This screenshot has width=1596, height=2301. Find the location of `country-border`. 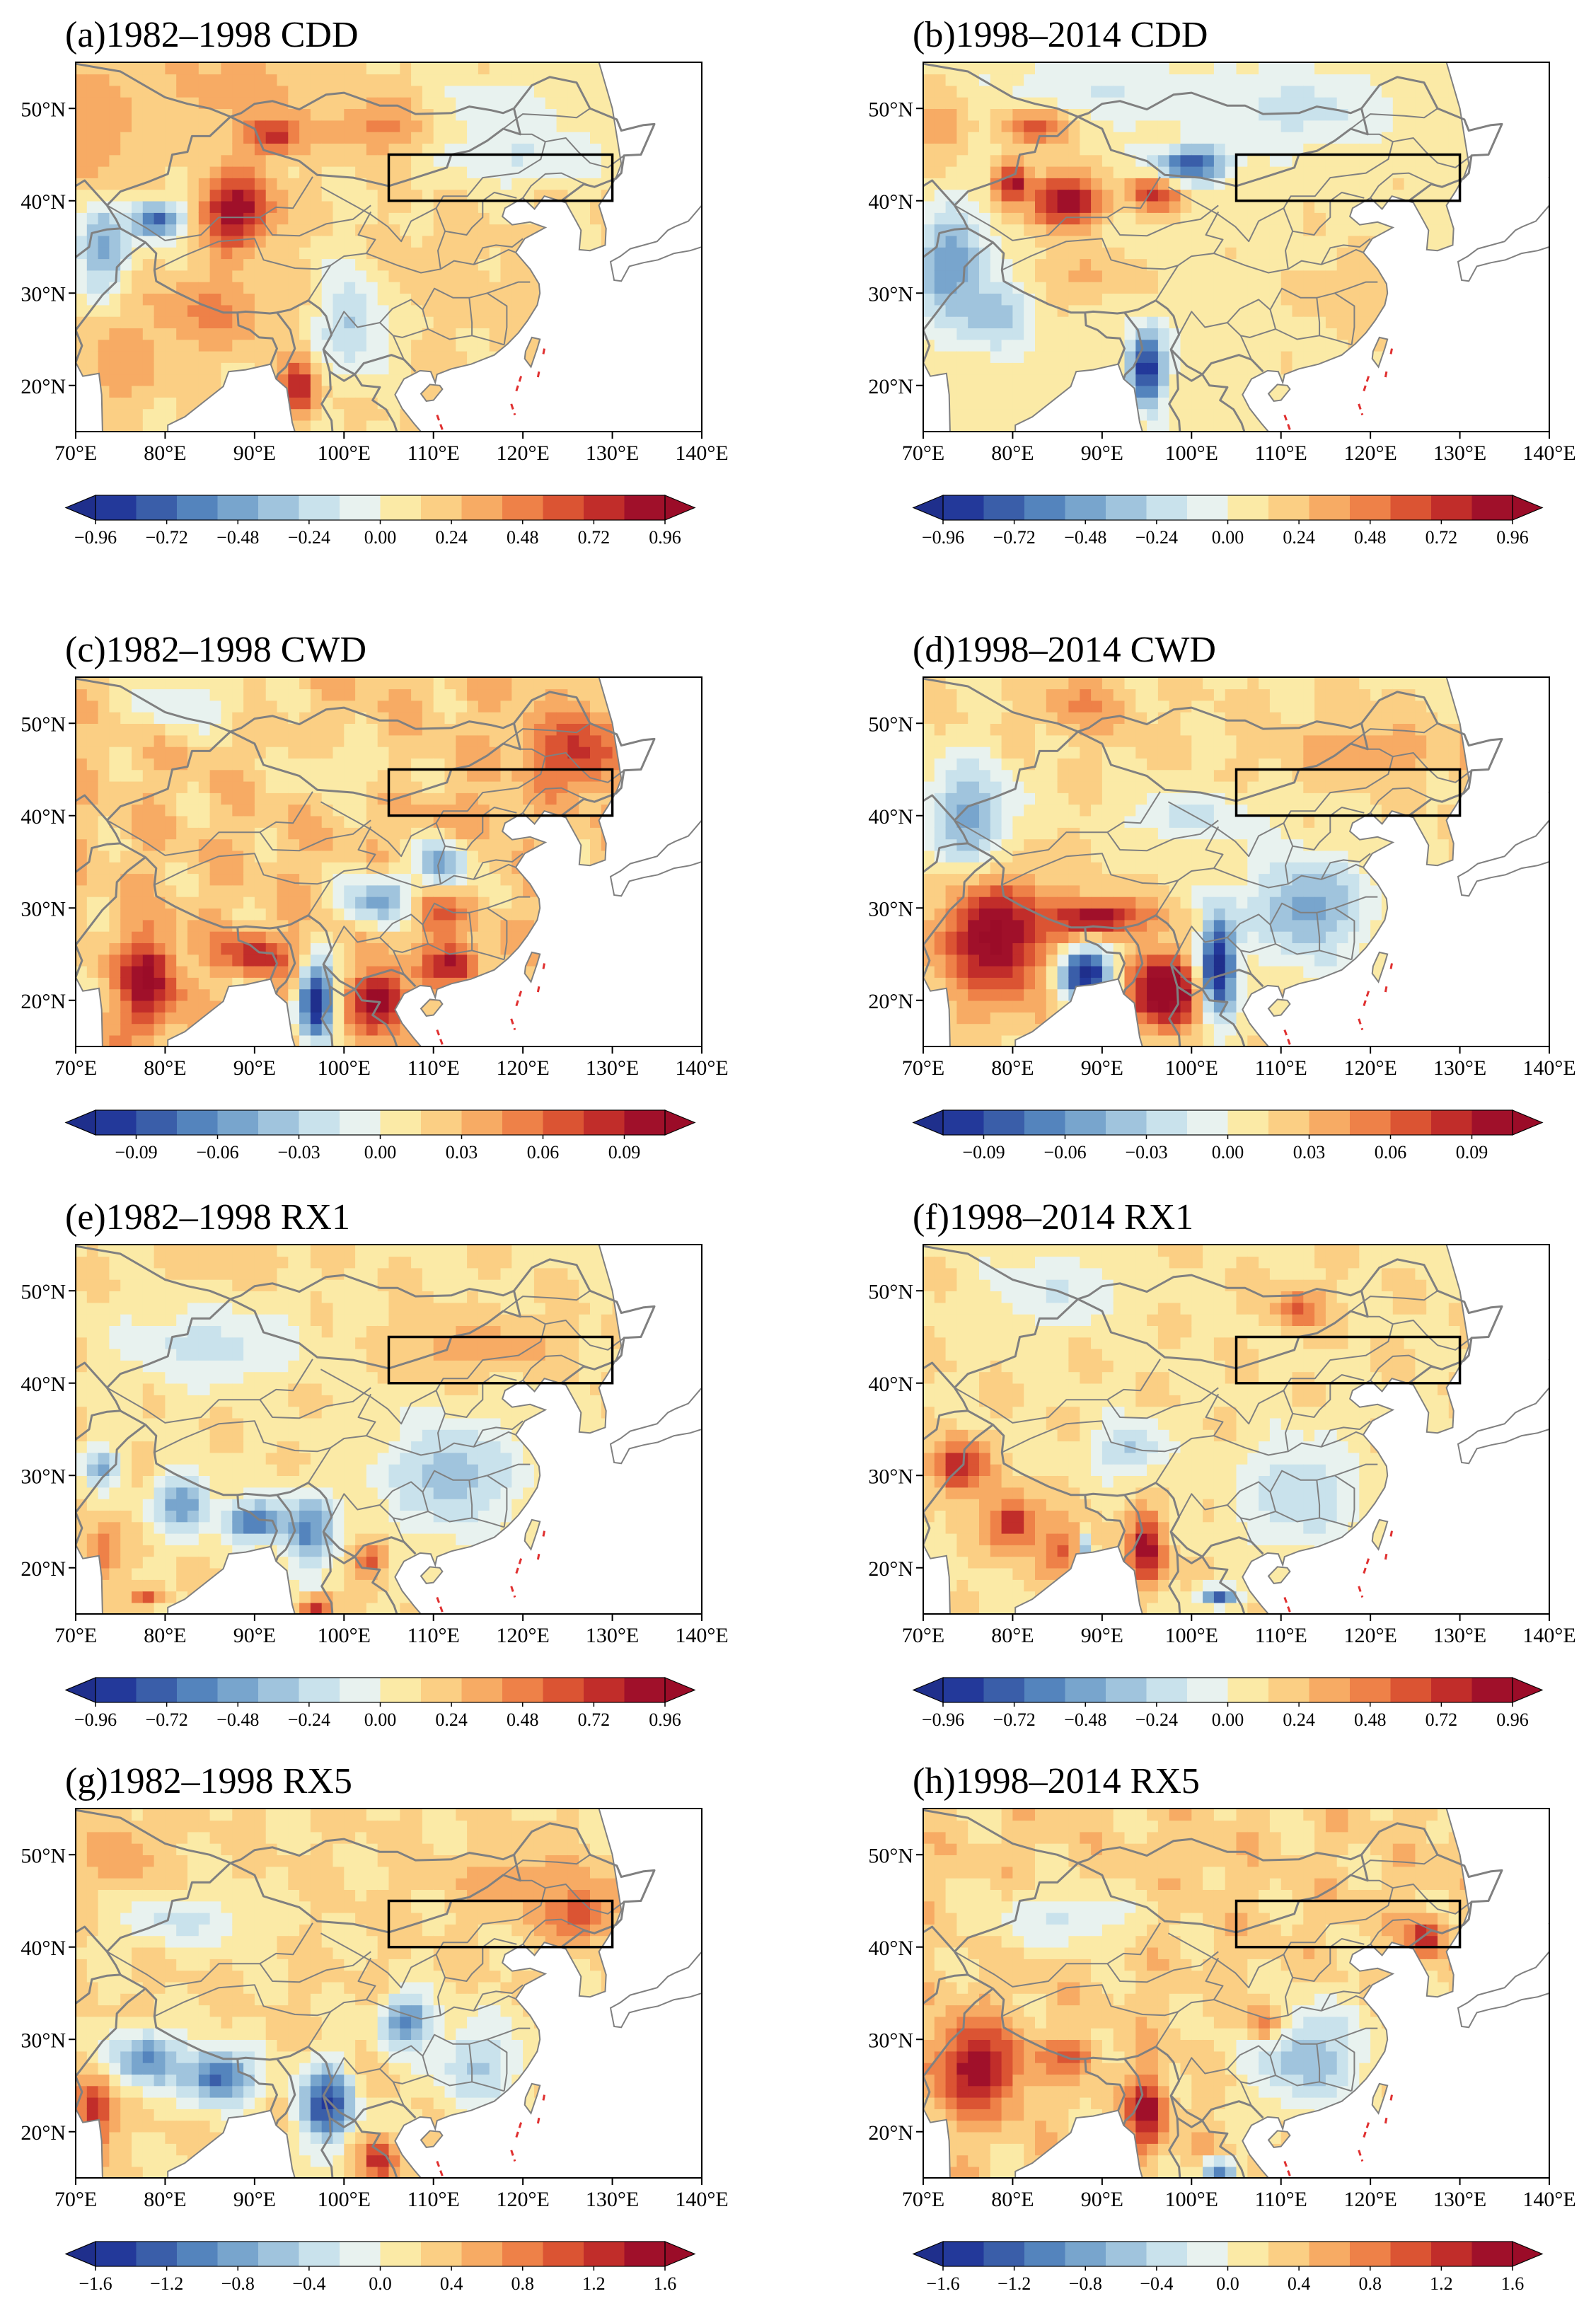

country-border is located at coordinates (1133, 345).